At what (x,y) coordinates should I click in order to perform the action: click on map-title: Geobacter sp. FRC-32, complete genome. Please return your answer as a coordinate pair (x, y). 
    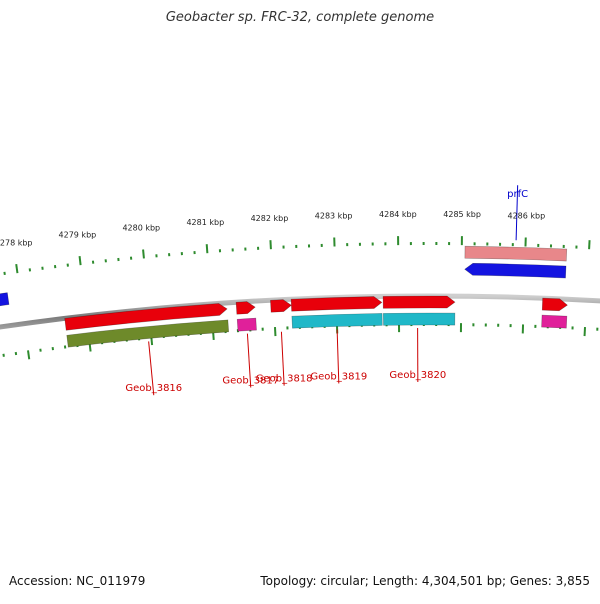
    Looking at the image, I should click on (300, 17).